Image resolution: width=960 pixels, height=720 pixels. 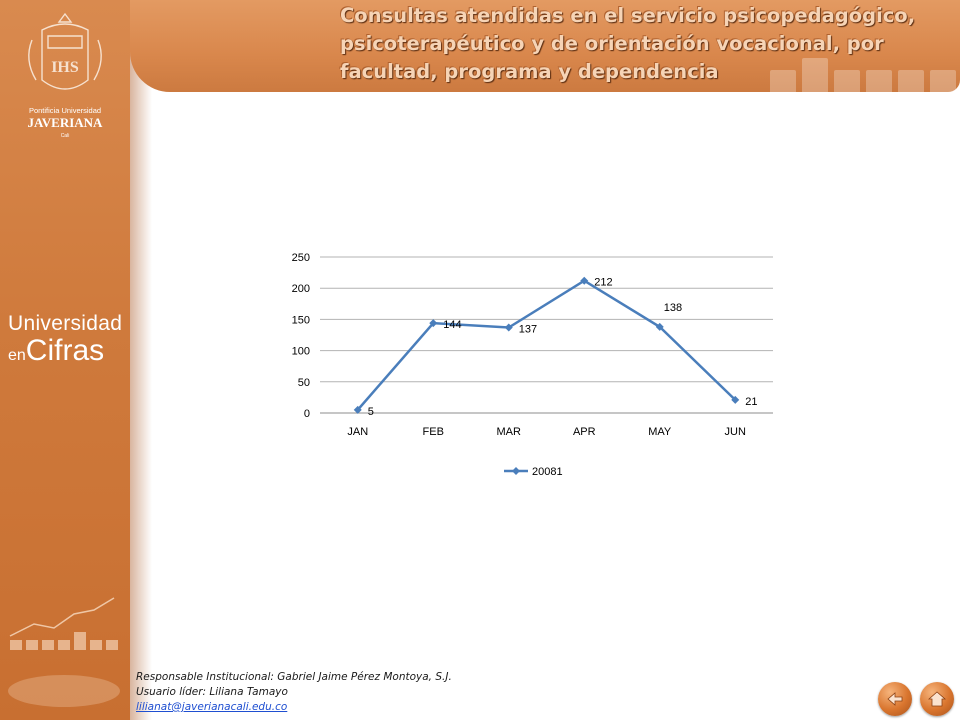 I want to click on x-tick-label: JUN, so click(x=735, y=432).